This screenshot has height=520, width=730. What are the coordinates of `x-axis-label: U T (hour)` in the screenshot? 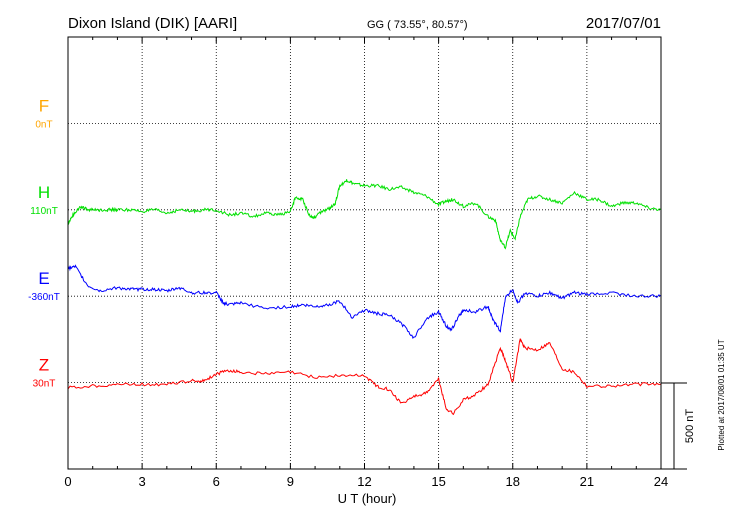 It's located at (367, 498).